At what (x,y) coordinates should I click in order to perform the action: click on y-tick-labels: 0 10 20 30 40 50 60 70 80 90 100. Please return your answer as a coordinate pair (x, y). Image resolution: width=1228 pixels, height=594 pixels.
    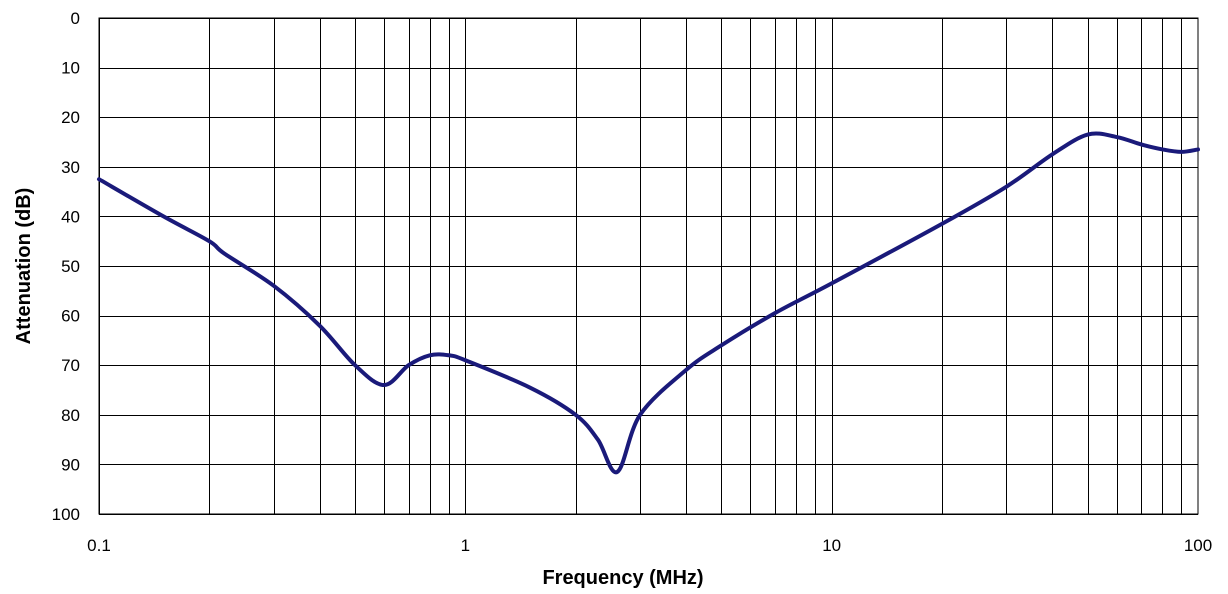
    Looking at the image, I should click on (66, 266).